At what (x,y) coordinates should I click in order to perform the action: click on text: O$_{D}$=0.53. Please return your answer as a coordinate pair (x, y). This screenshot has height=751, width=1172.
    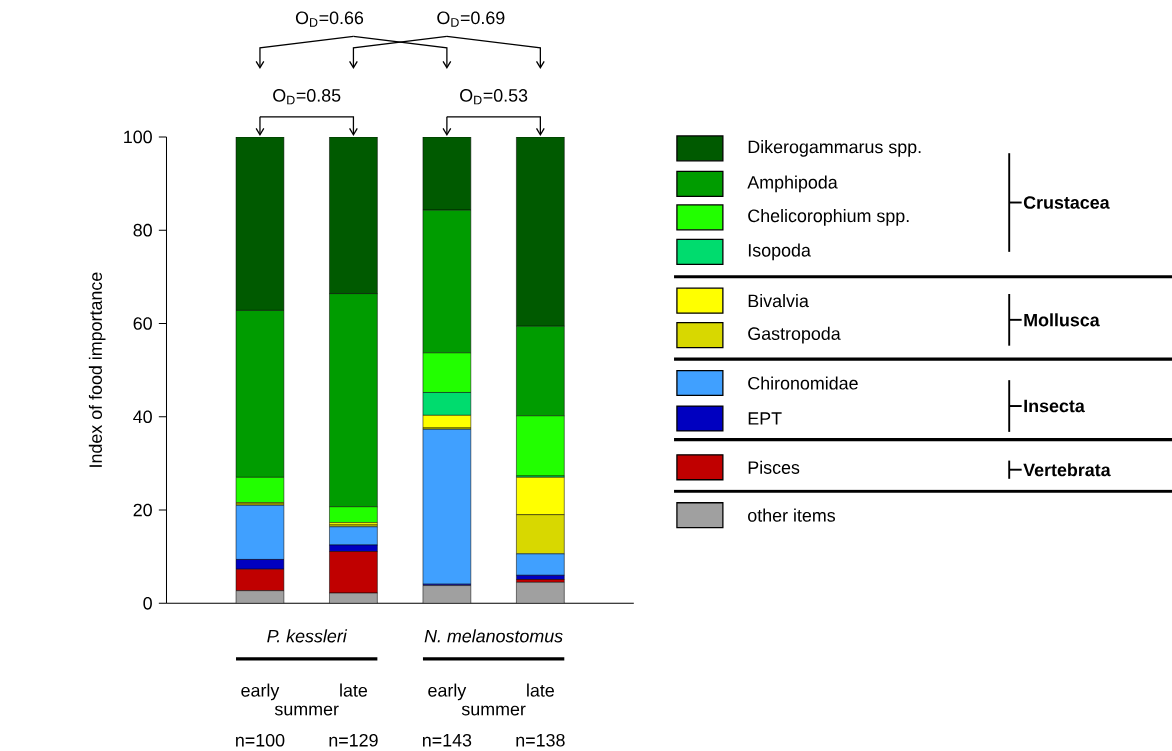
    Looking at the image, I should click on (494, 97).